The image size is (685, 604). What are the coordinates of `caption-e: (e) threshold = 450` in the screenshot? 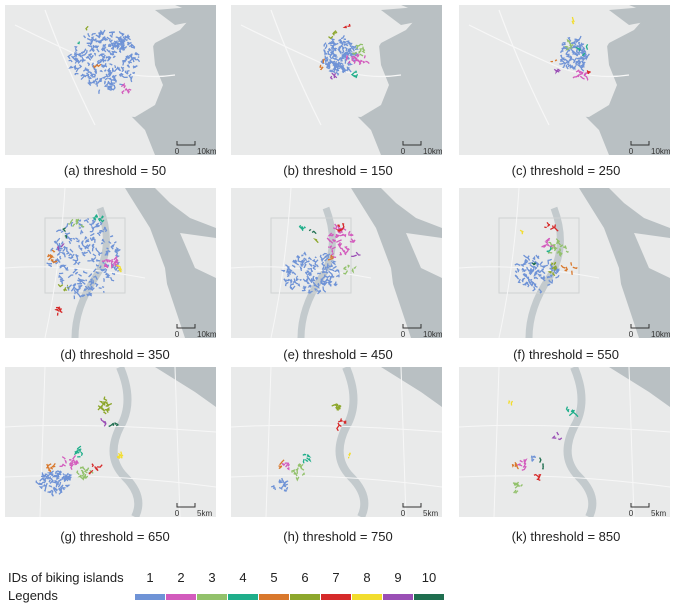 It's located at (338, 354).